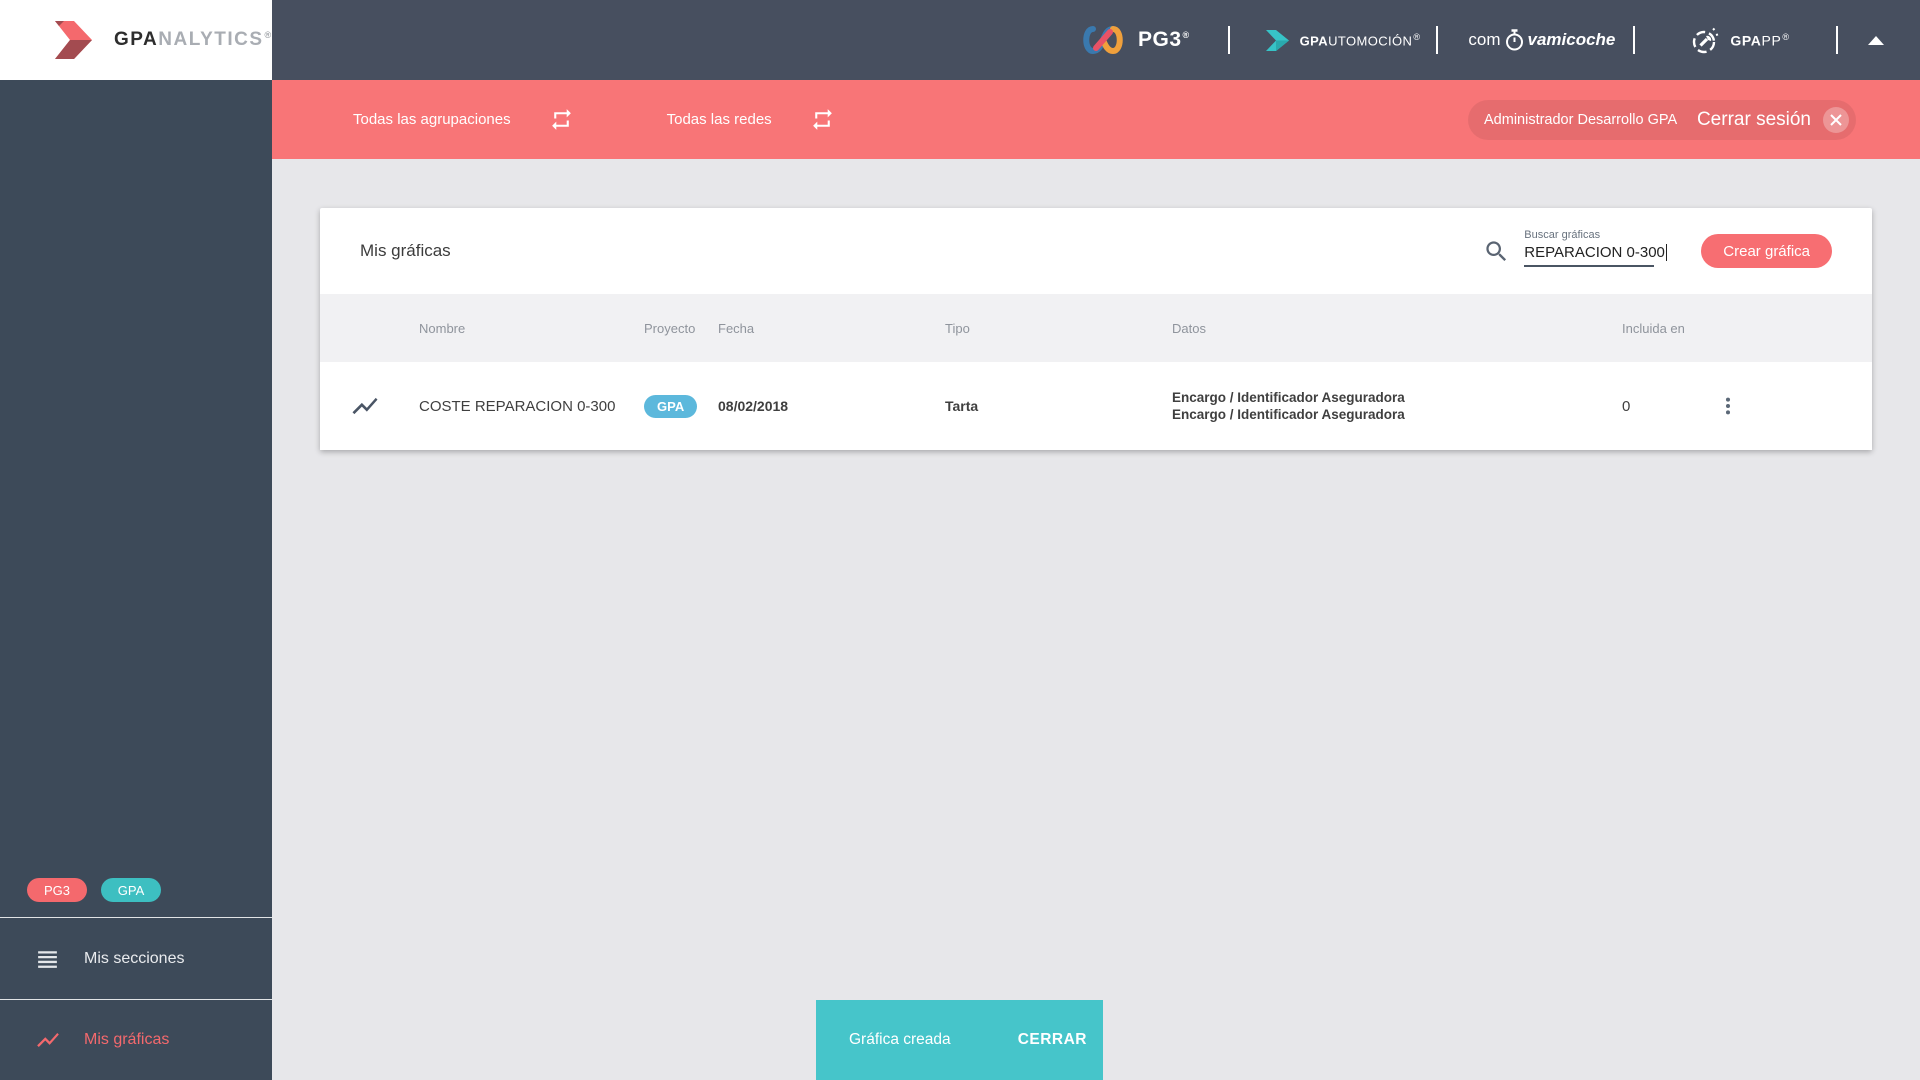  I want to click on sidebar-item-mis-secciones: Mis secciones, so click(136, 958).